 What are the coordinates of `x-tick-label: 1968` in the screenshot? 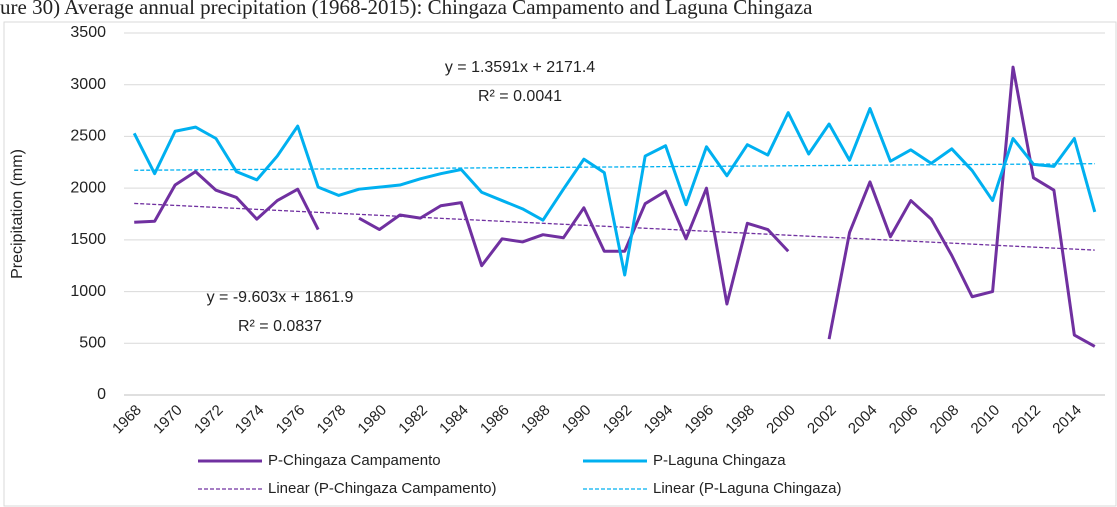 It's located at (127, 420).